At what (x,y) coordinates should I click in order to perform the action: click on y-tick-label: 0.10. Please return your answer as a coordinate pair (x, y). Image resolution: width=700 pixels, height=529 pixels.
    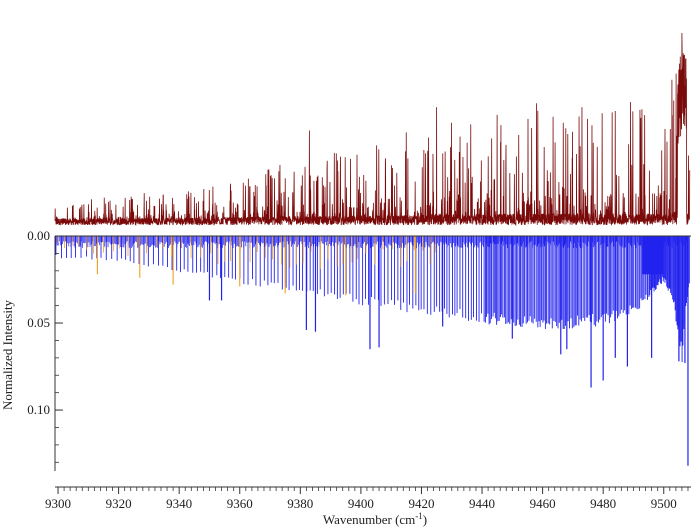
    Looking at the image, I should click on (38, 409).